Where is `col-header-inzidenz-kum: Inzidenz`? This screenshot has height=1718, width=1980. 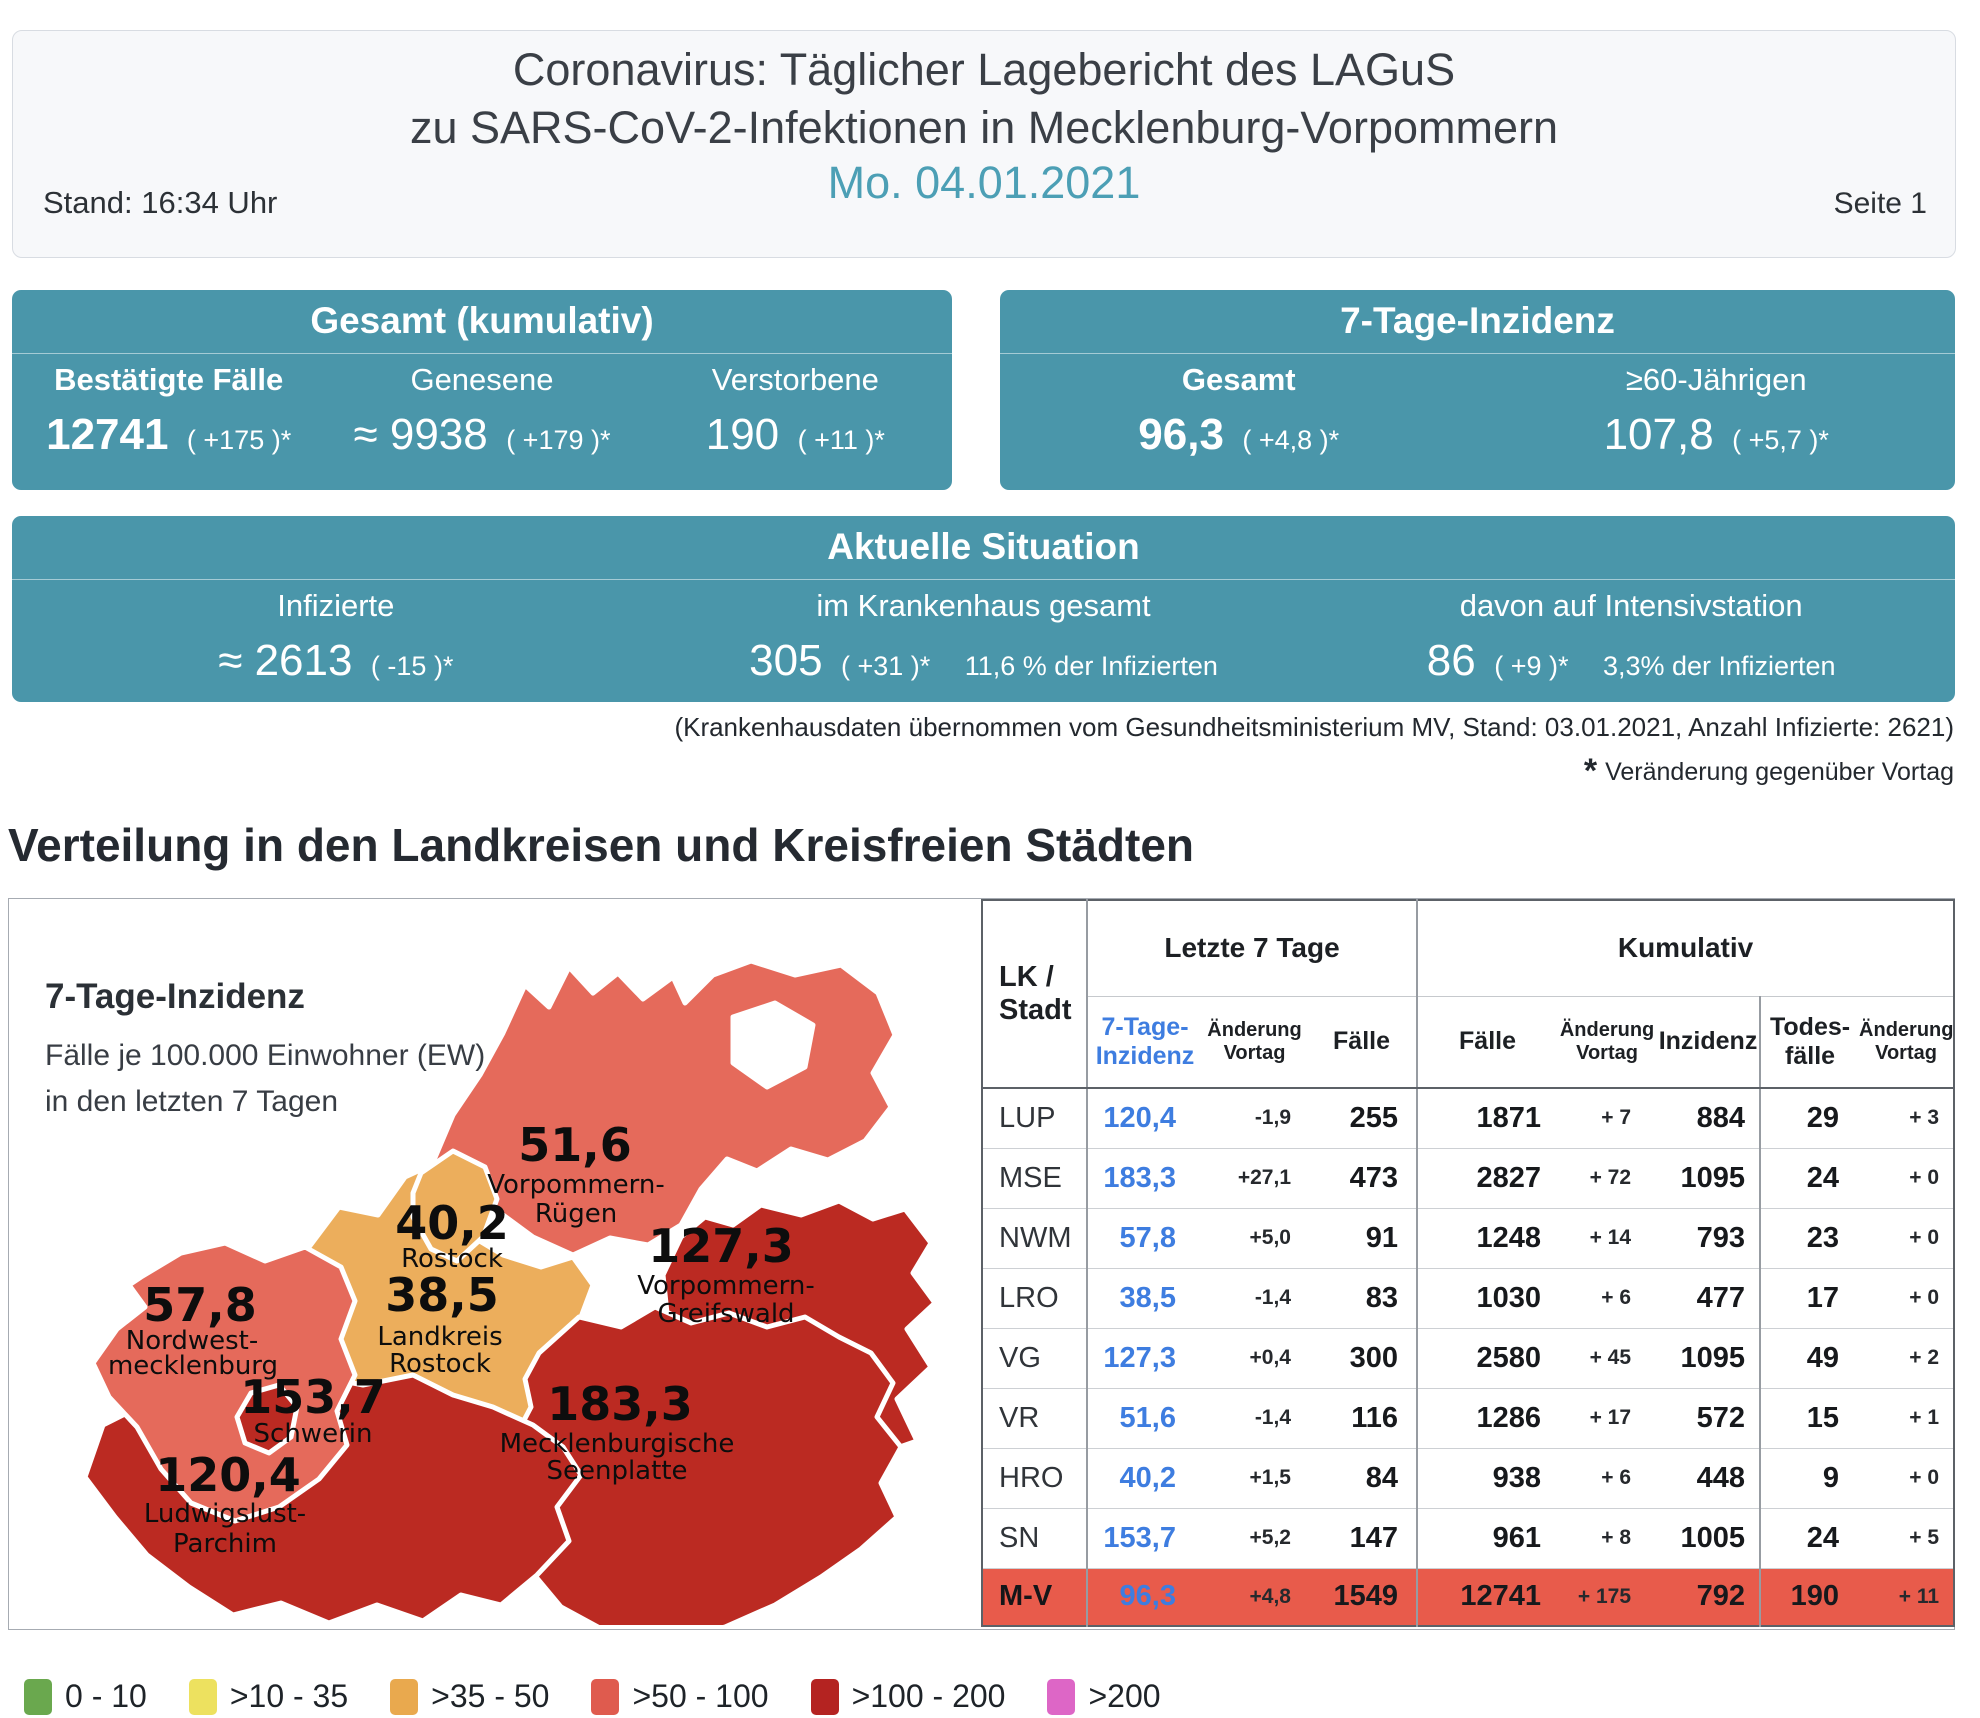
col-header-inzidenz-kum: Inzidenz is located at coordinates (1709, 1042).